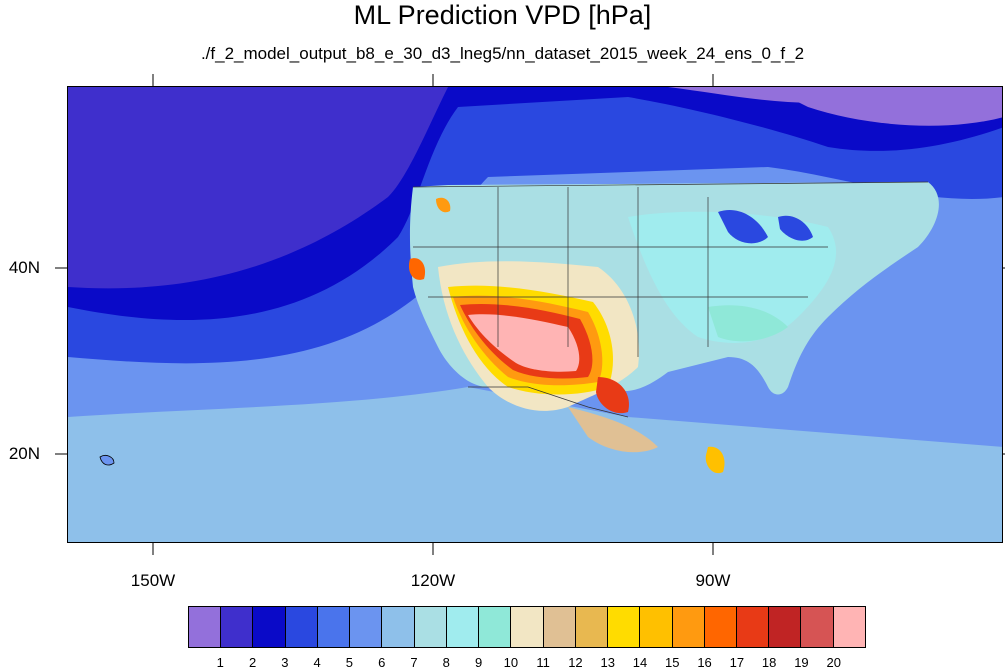 The height and width of the screenshot is (672, 1005). Describe the element at coordinates (502, 15) in the screenshot. I see `plot-title: ML Prediction VPD [hPa]` at that location.